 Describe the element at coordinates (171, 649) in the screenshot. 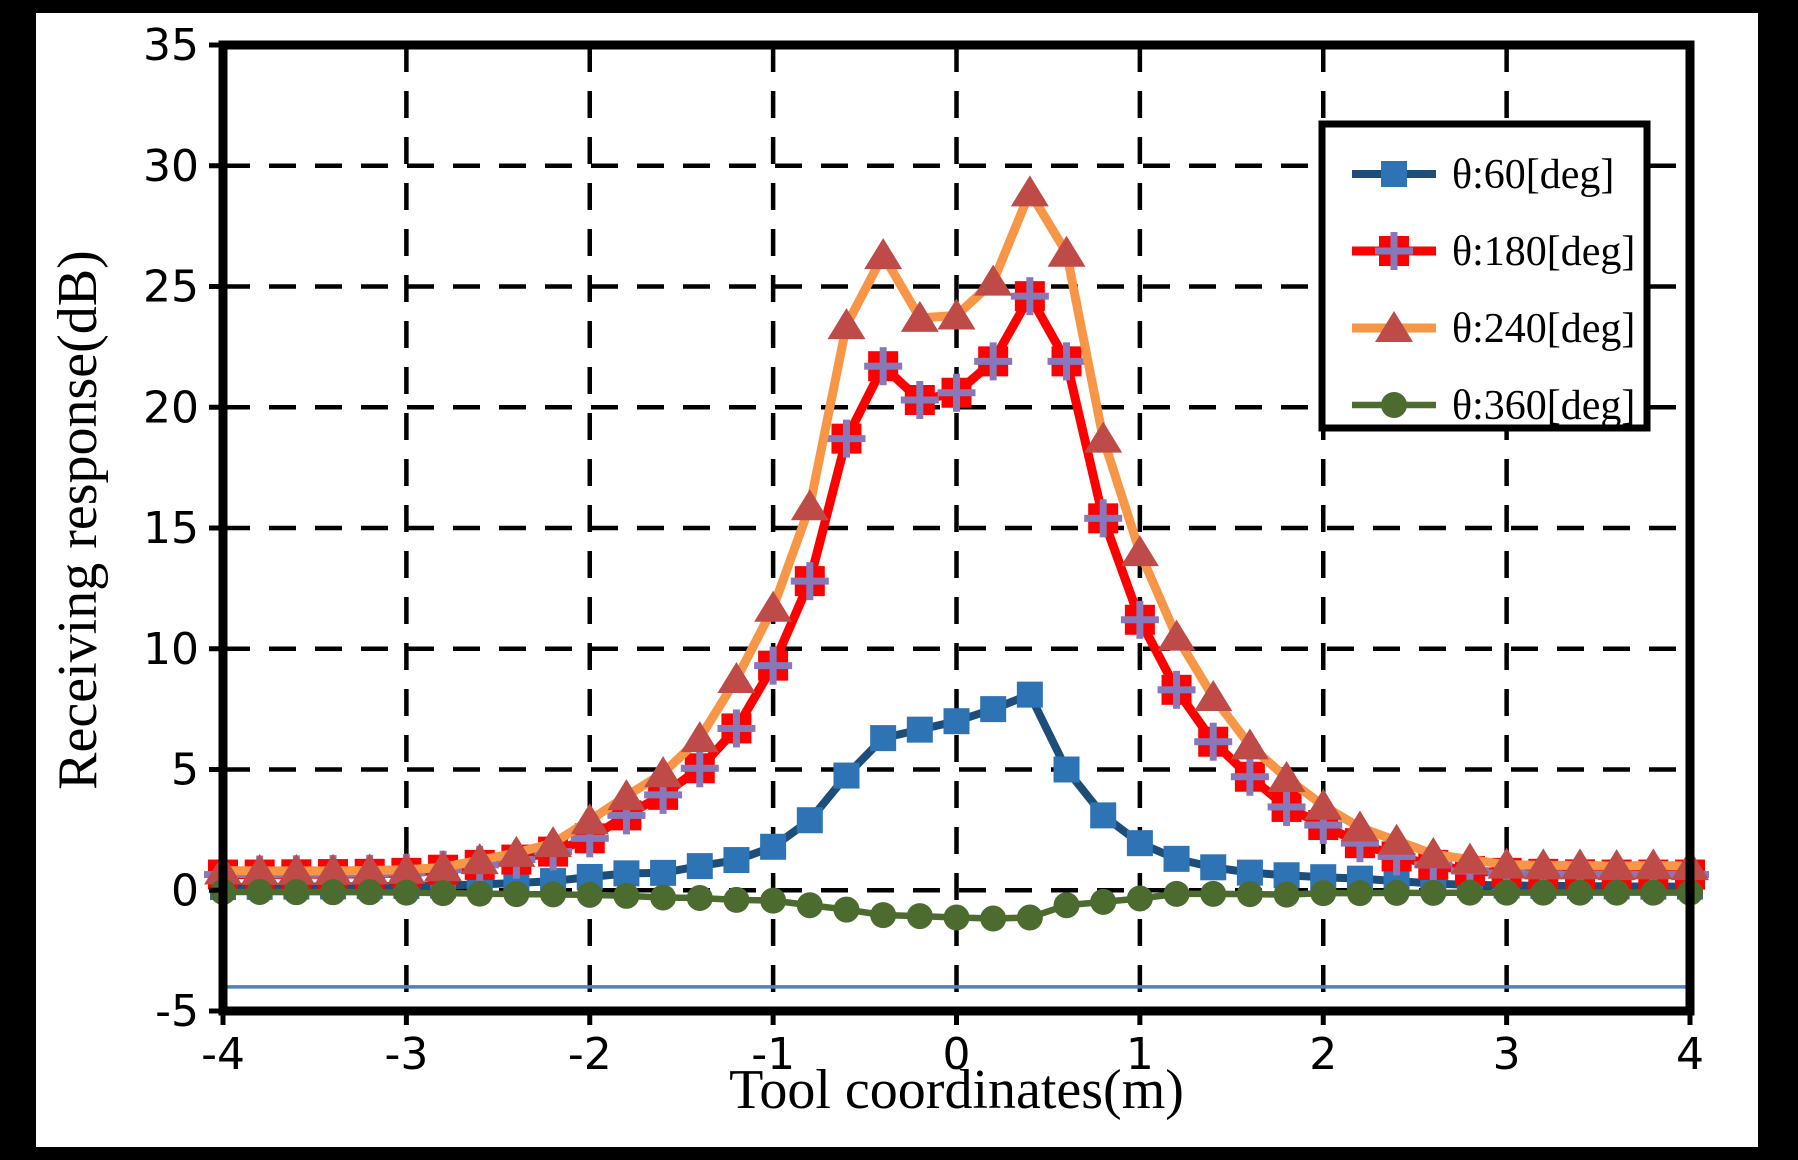

I see `y-tick-label: 10` at that location.